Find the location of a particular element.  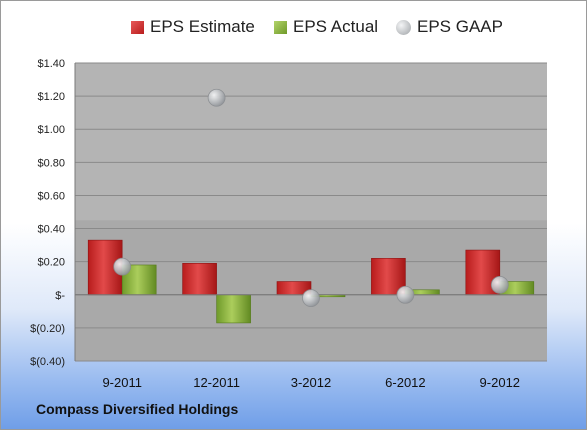

x-tick-label: 12-2011 is located at coordinates (216, 382).